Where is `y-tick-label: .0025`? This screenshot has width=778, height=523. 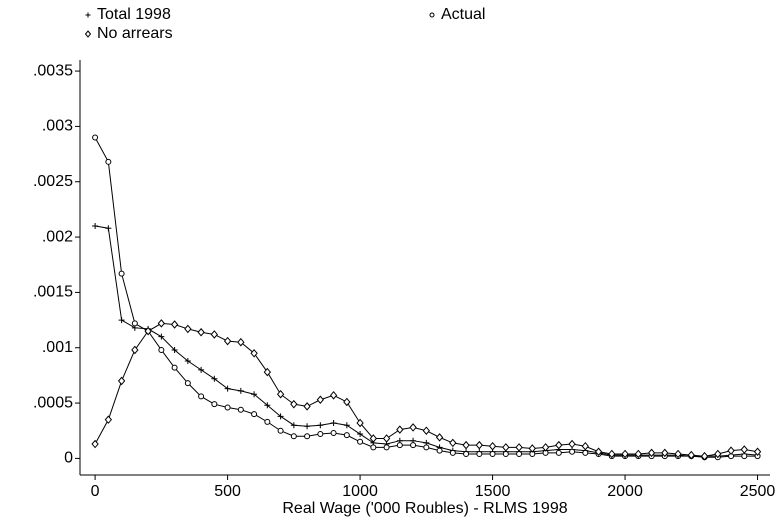 y-tick-label: .0025 is located at coordinates (53, 181).